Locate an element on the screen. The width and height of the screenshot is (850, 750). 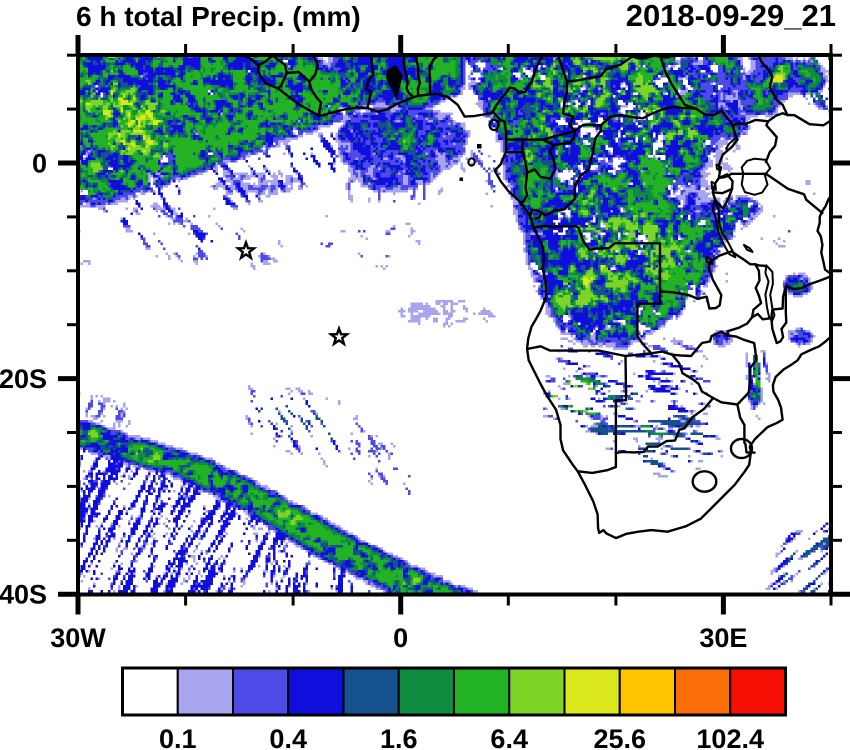
svg-text: 102.4 is located at coordinates (730, 737).